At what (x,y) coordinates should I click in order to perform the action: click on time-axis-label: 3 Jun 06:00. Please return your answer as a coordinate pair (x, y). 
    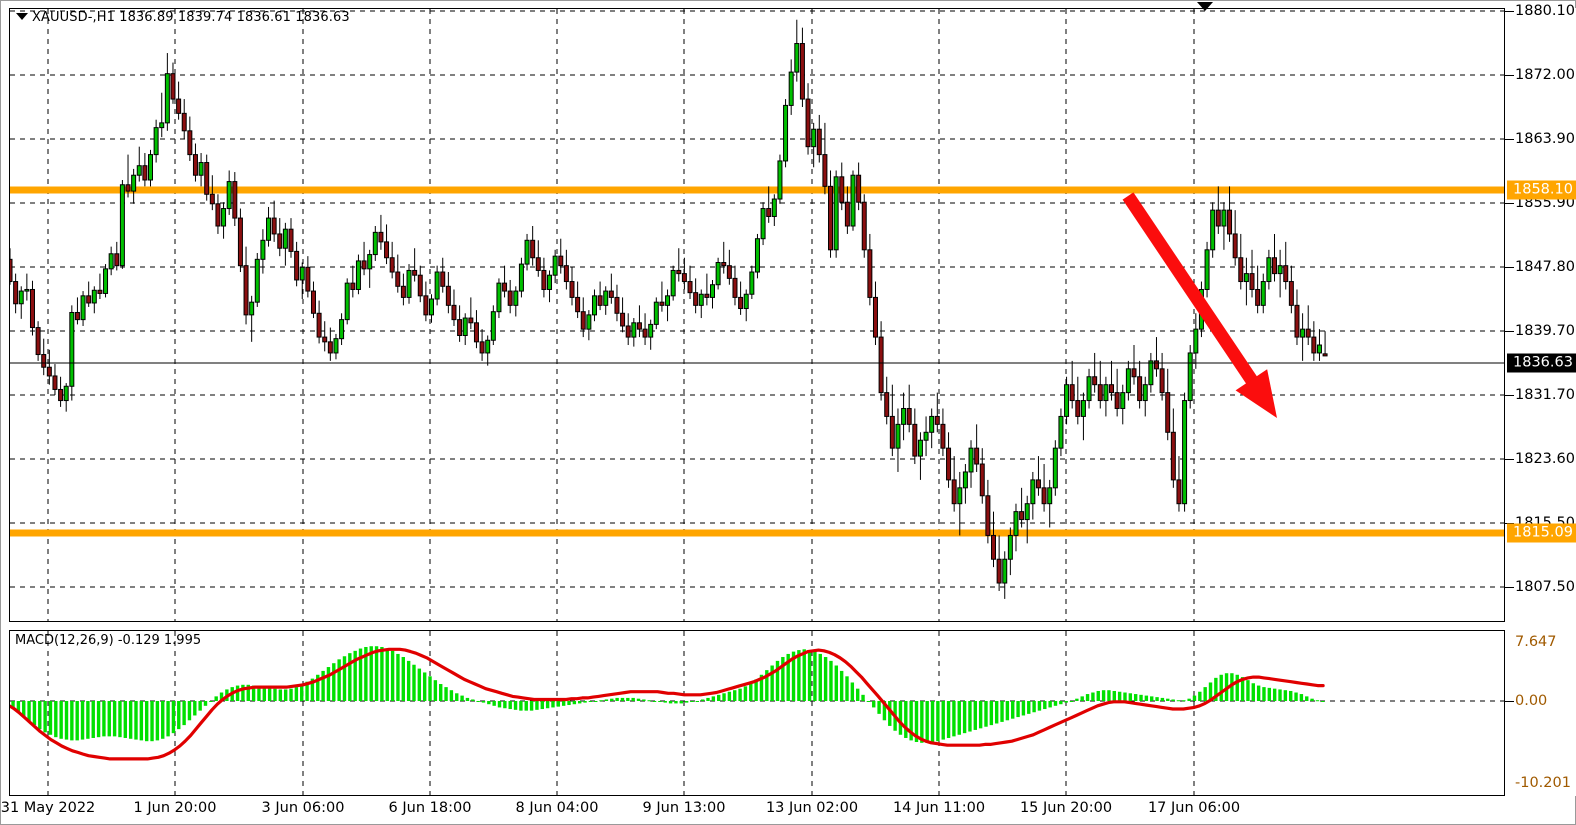
    Looking at the image, I should click on (303, 808).